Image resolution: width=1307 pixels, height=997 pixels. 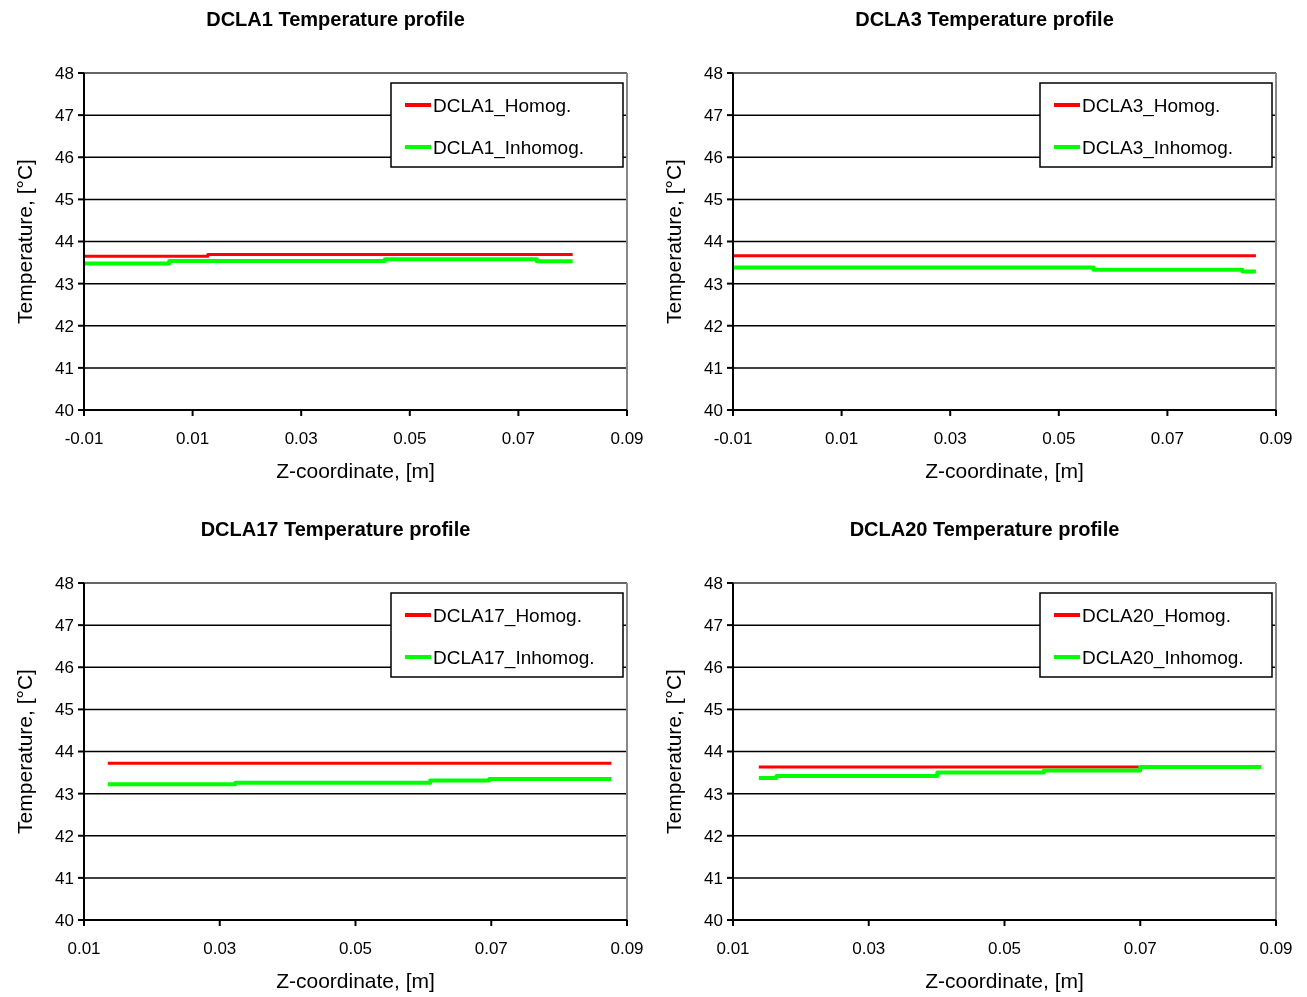 What do you see at coordinates (1156, 615) in the screenshot?
I see `legend-label: DCLA20_Homog.` at bounding box center [1156, 615].